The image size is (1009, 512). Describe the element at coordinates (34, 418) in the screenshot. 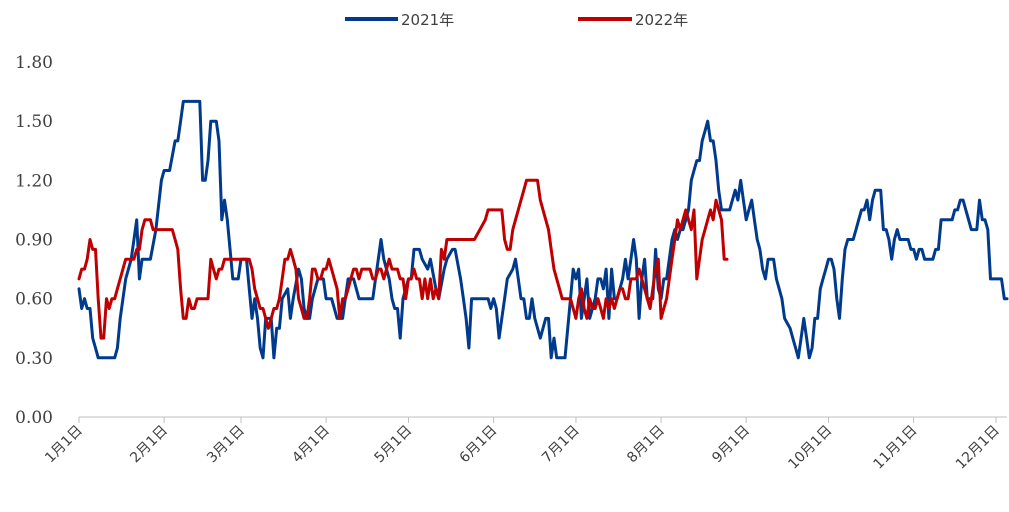

I see `y-tick-label: 0.00` at that location.